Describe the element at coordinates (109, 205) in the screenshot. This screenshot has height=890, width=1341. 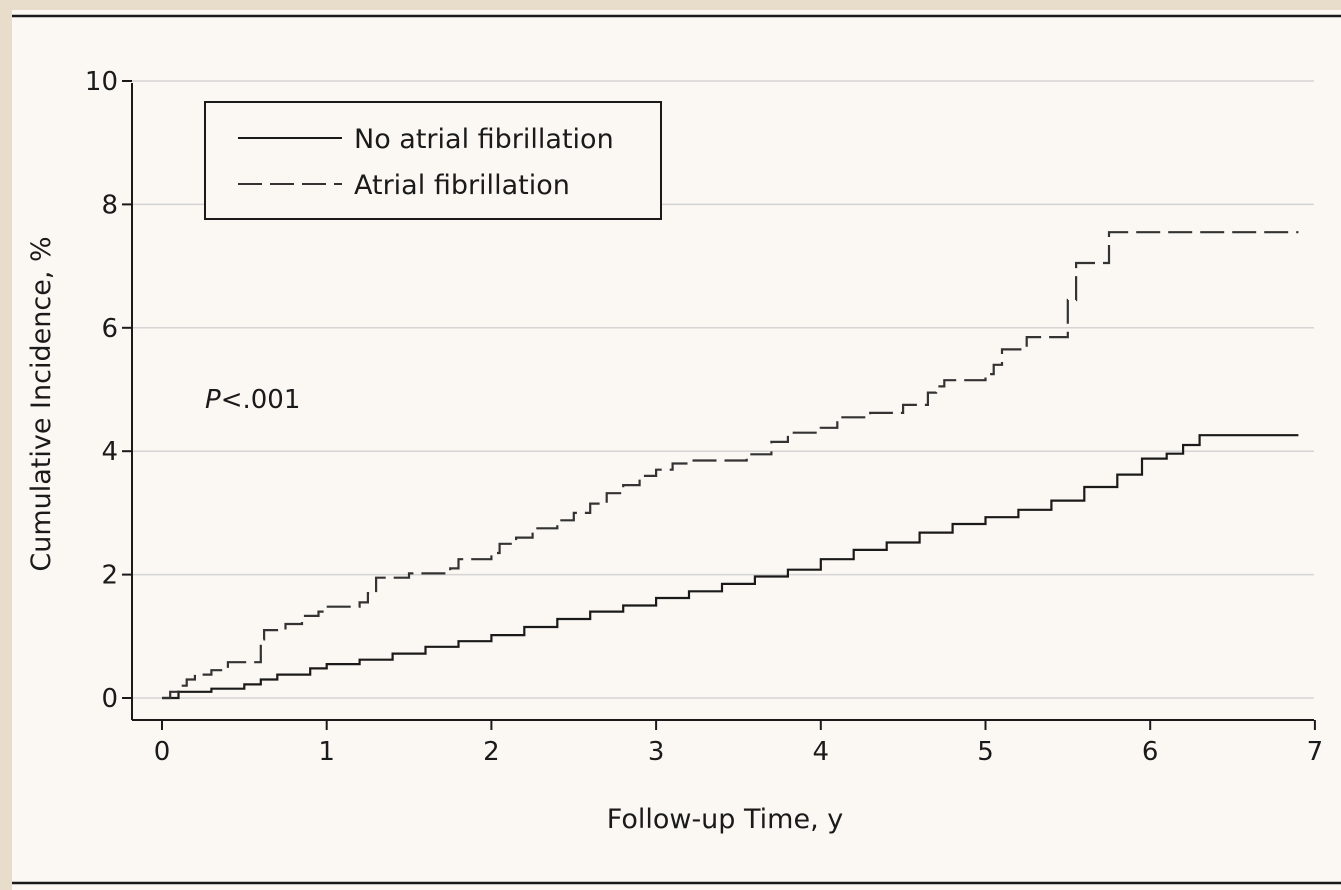
I see `y-tick-label: 8` at that location.